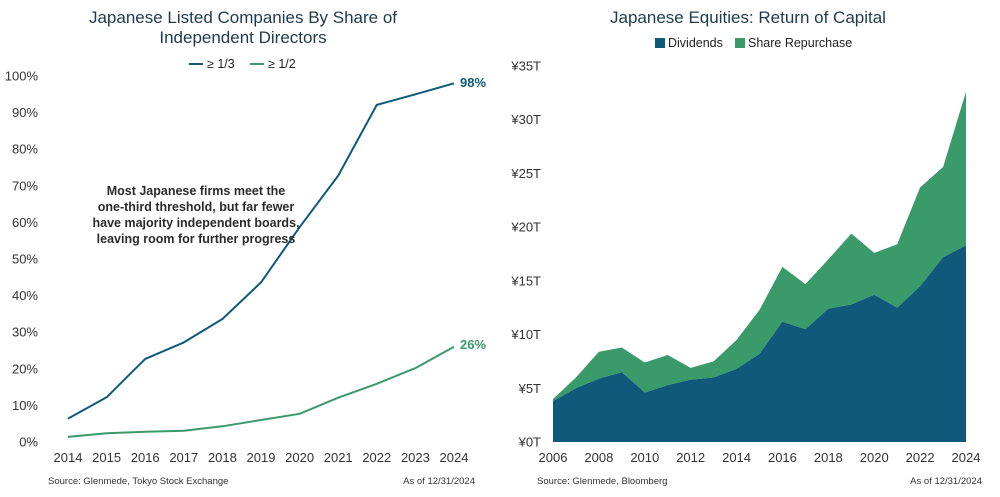 The width and height of the screenshot is (1000, 497). What do you see at coordinates (221, 64) in the screenshot?
I see `legend-label-one-third: ≥ 1/3` at bounding box center [221, 64].